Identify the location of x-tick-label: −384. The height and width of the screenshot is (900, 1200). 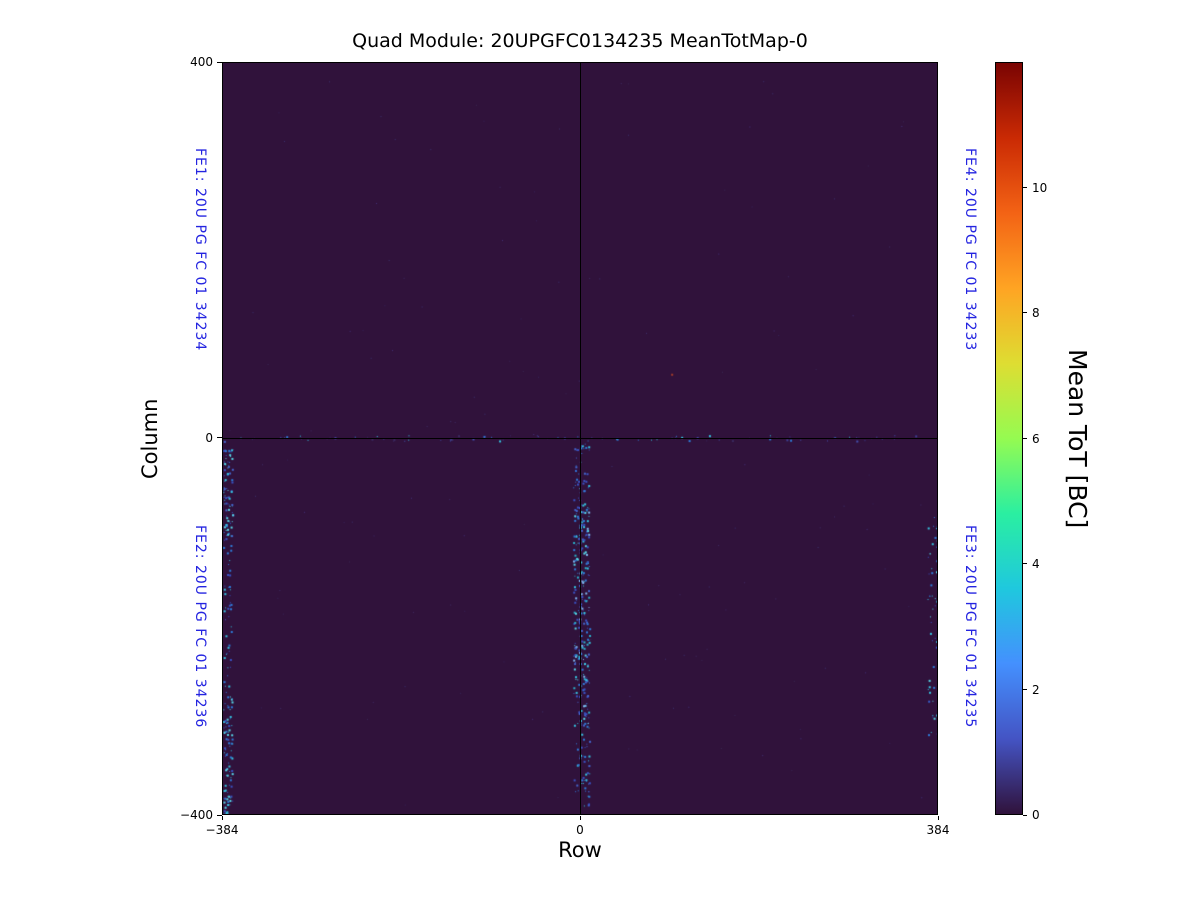
(222, 830).